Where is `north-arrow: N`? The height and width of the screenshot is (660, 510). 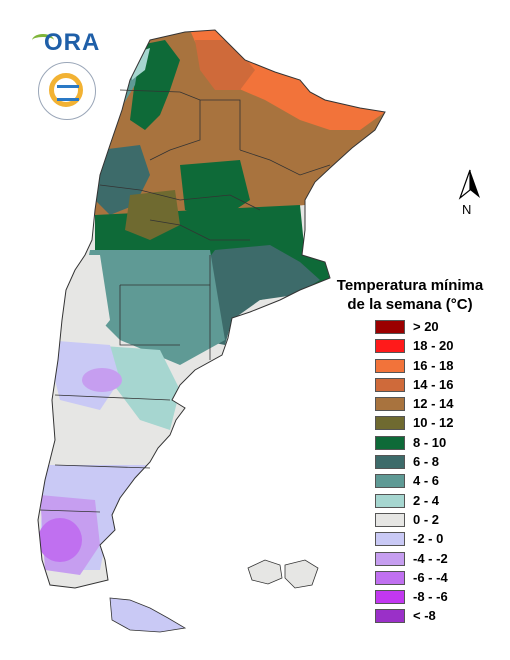
north-arrow: N is located at coordinates (470, 193).